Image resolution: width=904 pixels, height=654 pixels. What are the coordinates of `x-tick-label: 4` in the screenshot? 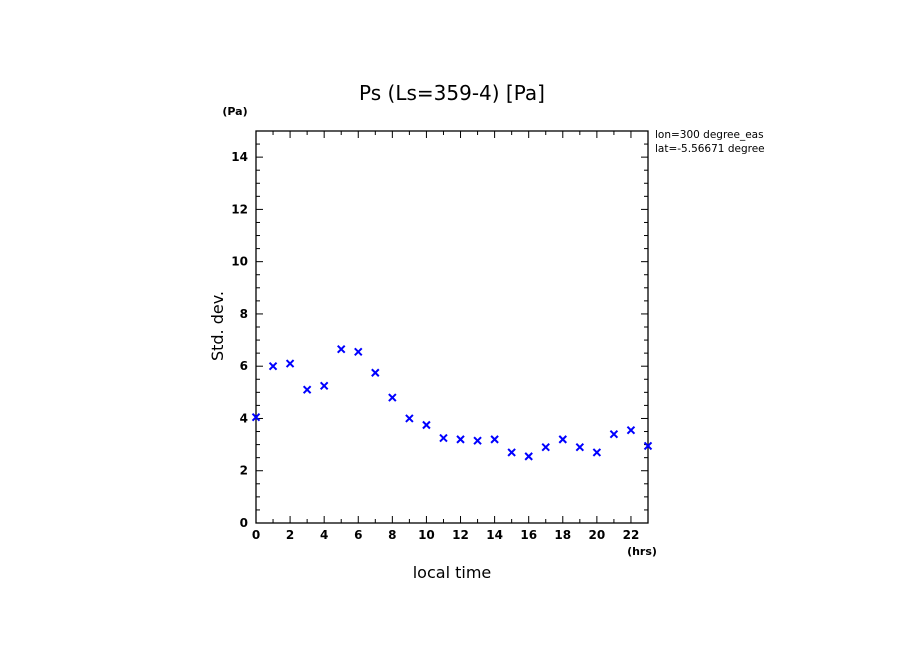 It's located at (324, 535).